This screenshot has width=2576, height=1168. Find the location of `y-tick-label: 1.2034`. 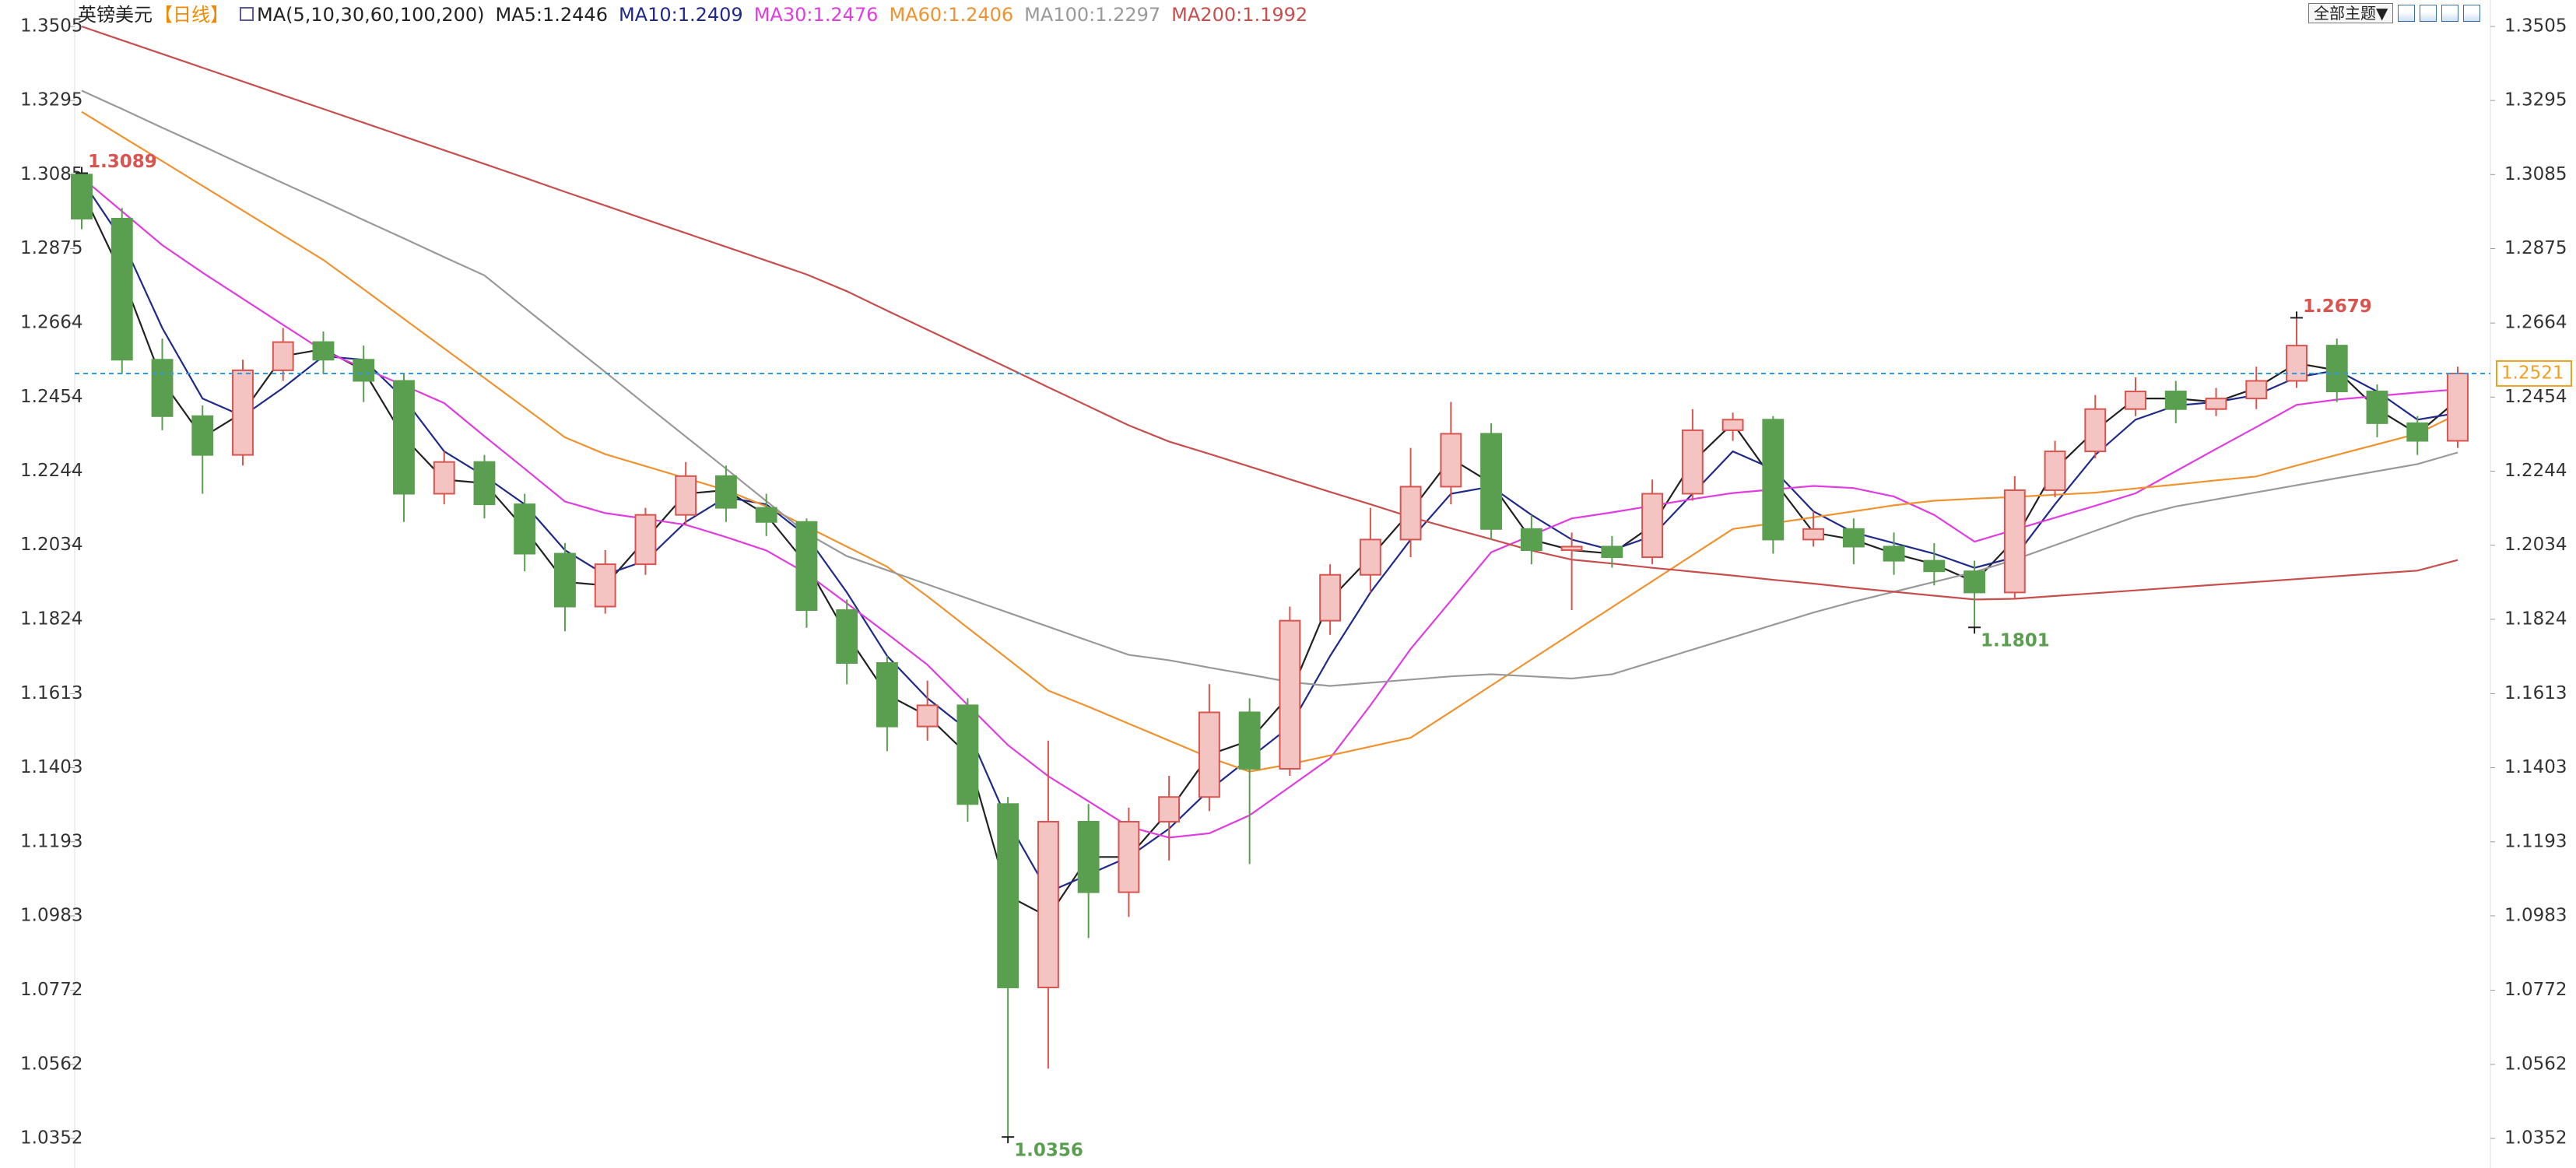

y-tick-label: 1.2034 is located at coordinates (51, 545).